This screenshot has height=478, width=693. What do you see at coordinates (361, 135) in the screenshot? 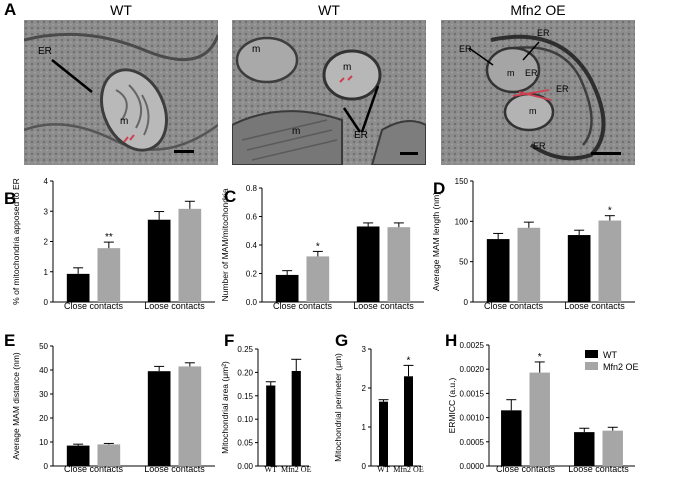
I see `micrograph-2-label-er: ER` at bounding box center [361, 135].